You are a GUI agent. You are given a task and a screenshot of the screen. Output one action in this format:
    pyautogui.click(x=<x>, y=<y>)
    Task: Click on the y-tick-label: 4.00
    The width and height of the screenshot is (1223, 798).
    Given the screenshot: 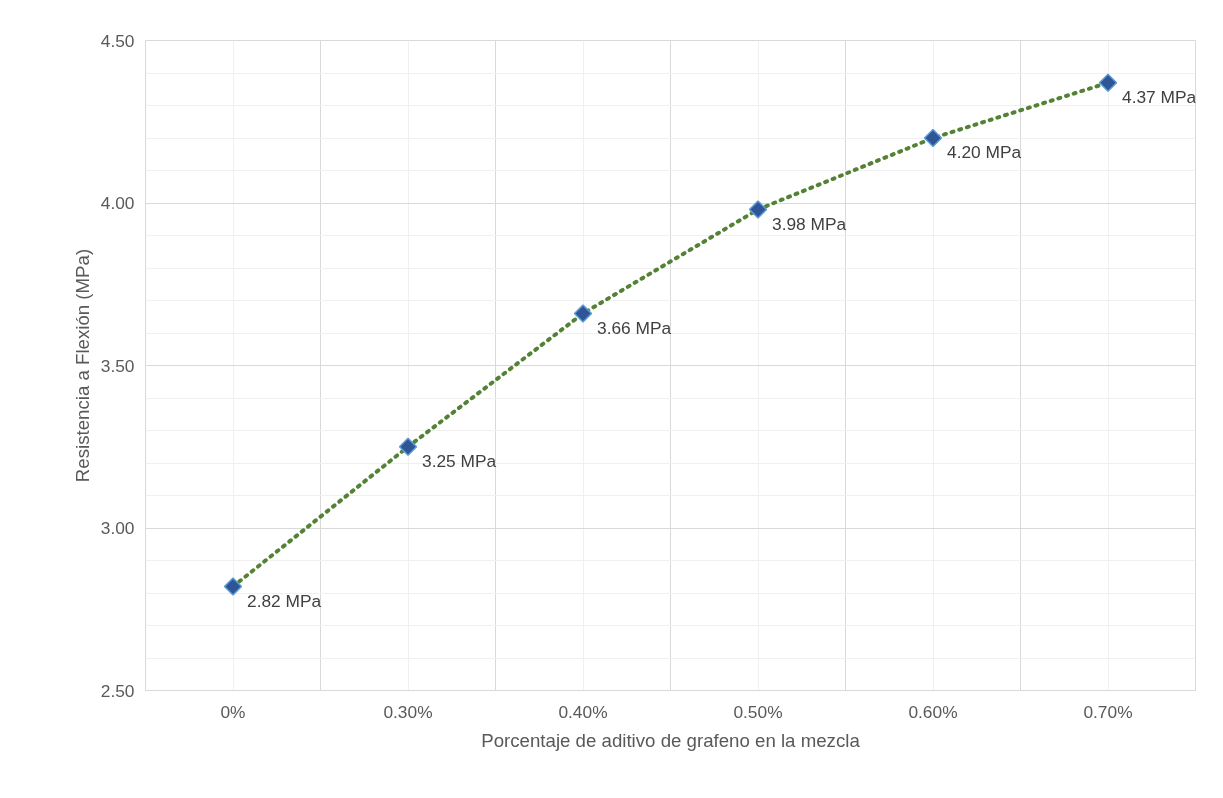 What is the action you would take?
    pyautogui.click(x=117, y=203)
    